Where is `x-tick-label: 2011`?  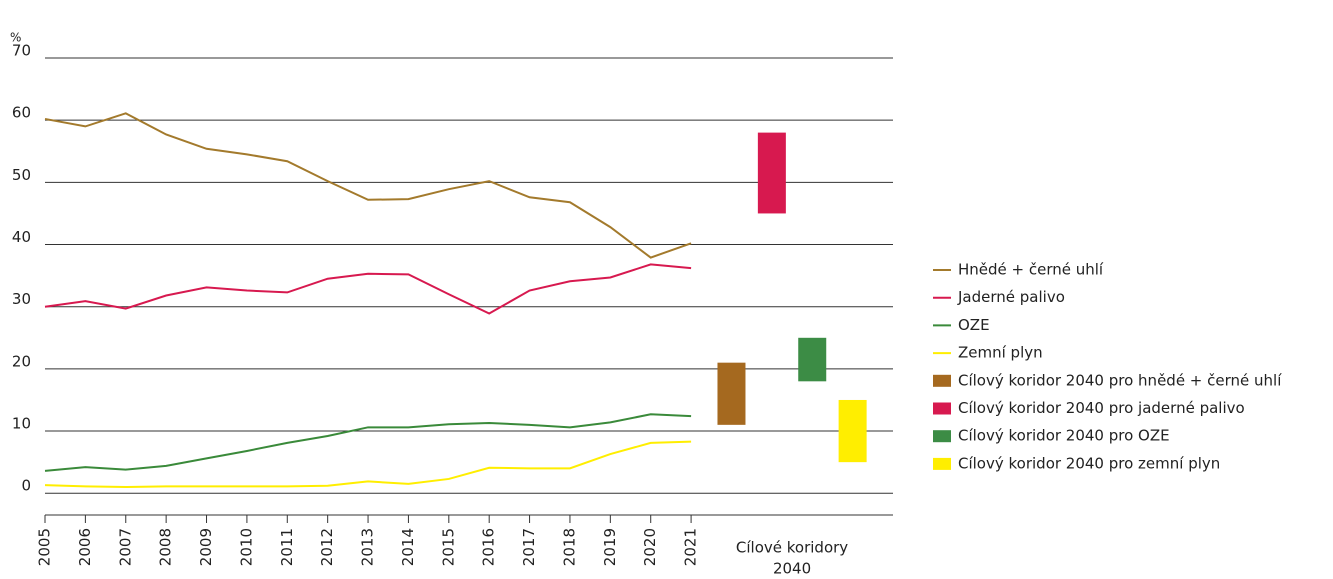
x-tick-label: 2011 is located at coordinates (287, 547).